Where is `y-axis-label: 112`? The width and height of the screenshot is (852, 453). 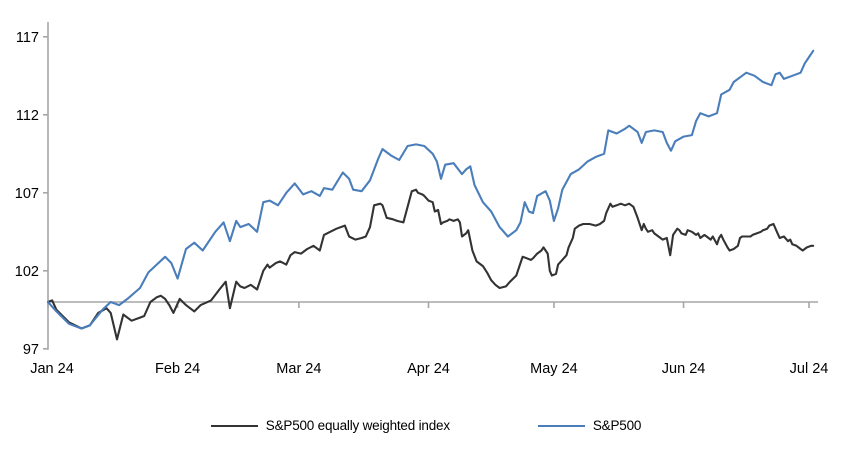
y-axis-label: 112 is located at coordinates (27, 116).